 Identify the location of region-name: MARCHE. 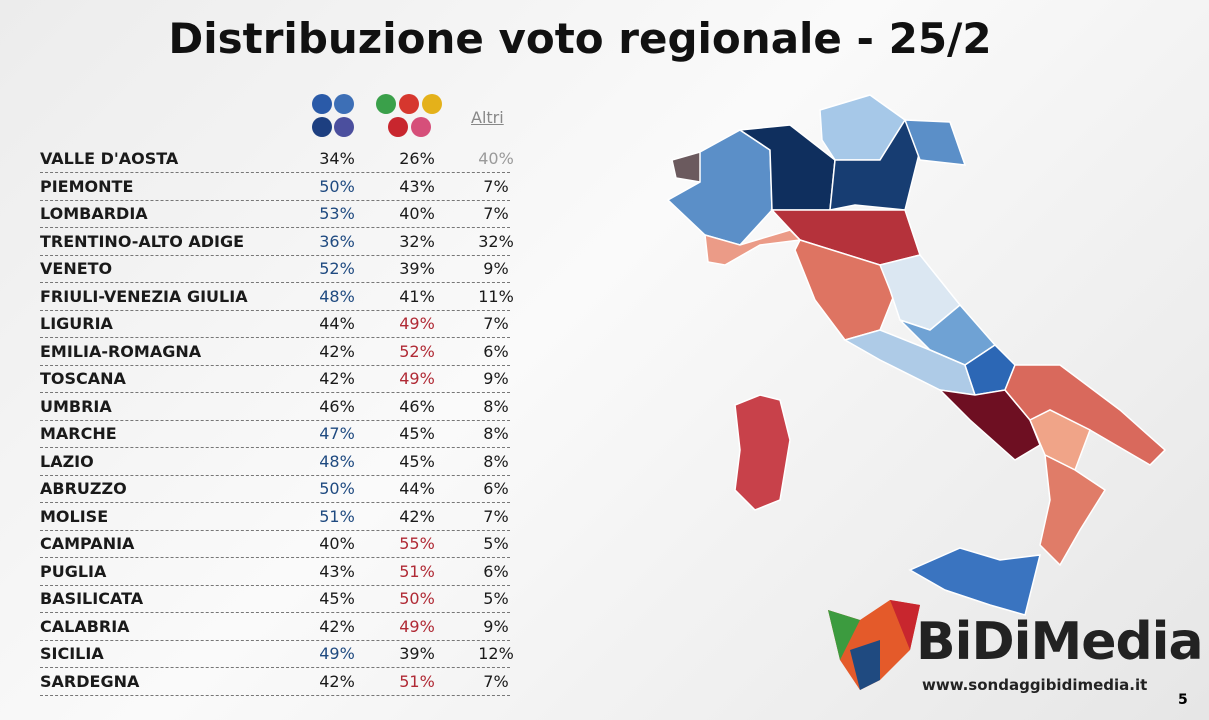
(78, 433).